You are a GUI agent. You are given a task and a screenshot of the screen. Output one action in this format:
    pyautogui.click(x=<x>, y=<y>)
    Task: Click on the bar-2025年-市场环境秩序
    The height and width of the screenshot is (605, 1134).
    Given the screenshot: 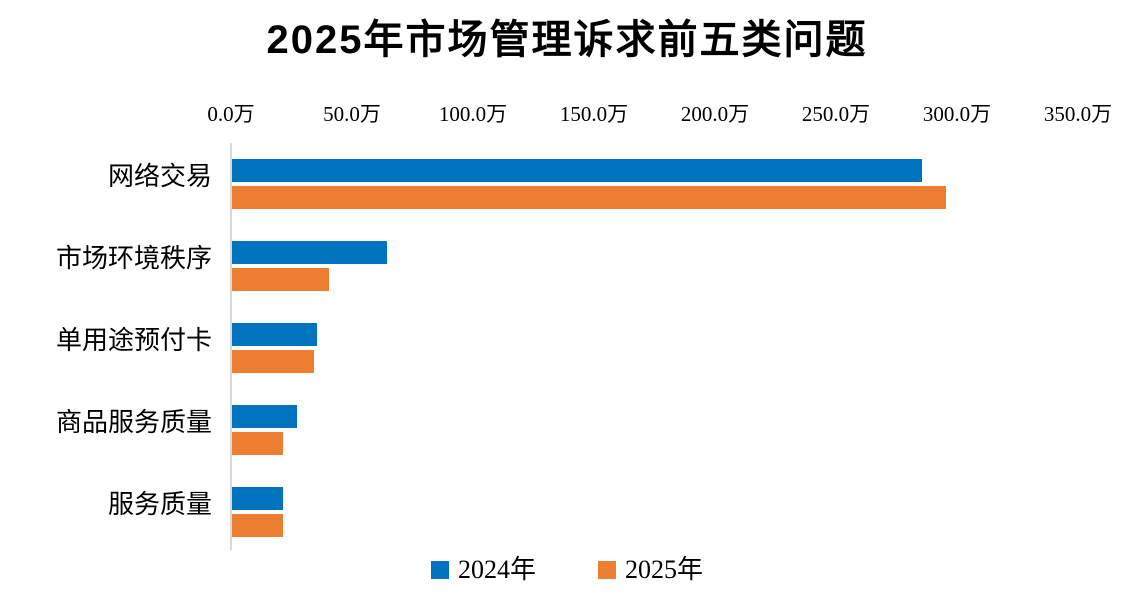 What is the action you would take?
    pyautogui.click(x=280, y=279)
    